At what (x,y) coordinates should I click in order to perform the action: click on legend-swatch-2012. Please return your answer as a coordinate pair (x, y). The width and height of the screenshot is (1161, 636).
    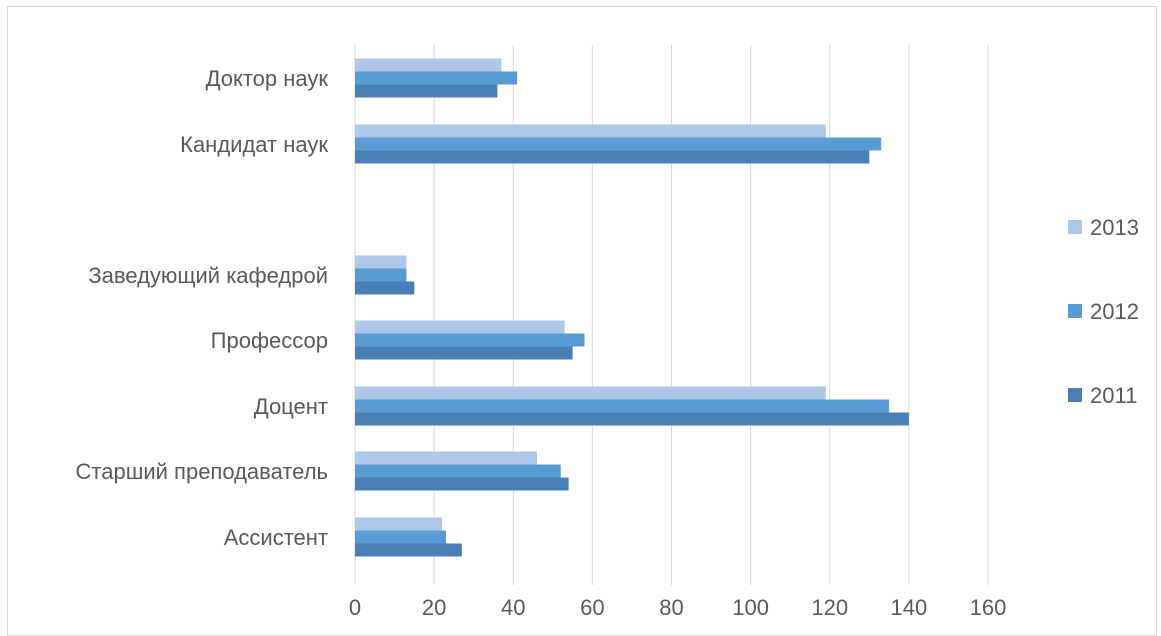
    Looking at the image, I should click on (1075, 311).